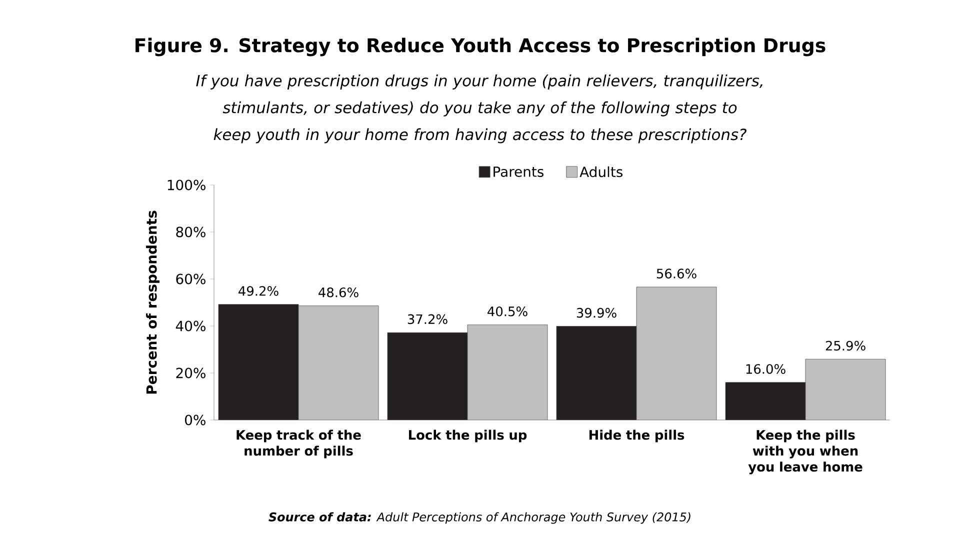 The width and height of the screenshot is (961, 539). I want to click on data-label: 56.6%, so click(676, 273).